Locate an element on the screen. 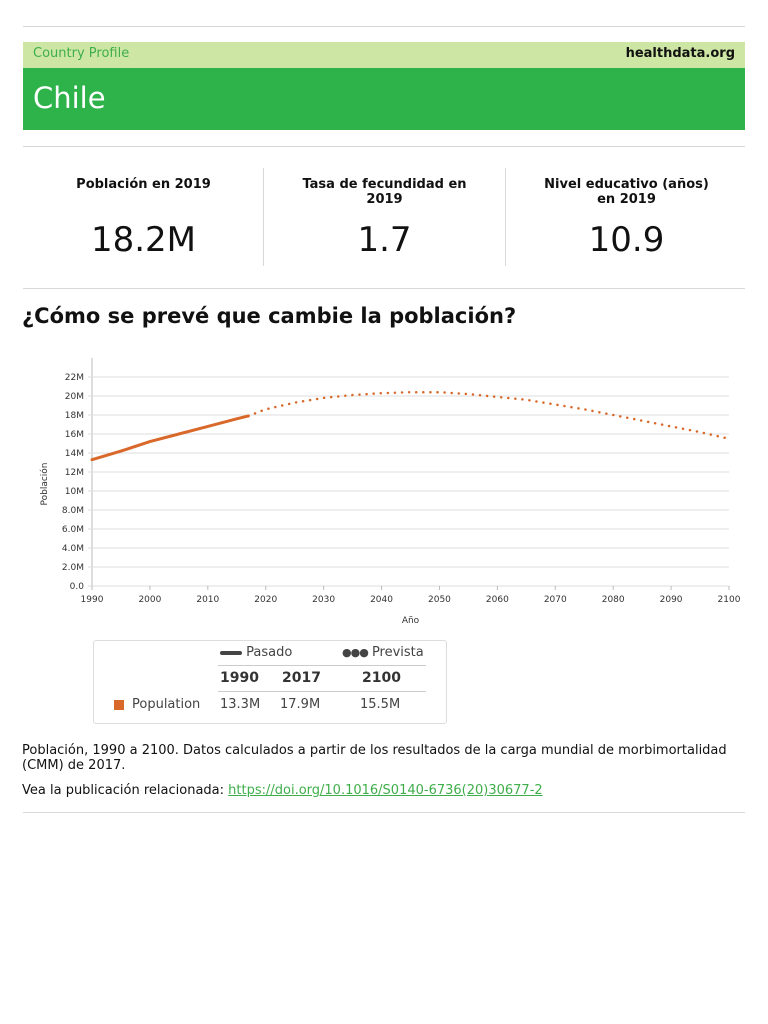  header-label: Country Profile is located at coordinates (81, 53).